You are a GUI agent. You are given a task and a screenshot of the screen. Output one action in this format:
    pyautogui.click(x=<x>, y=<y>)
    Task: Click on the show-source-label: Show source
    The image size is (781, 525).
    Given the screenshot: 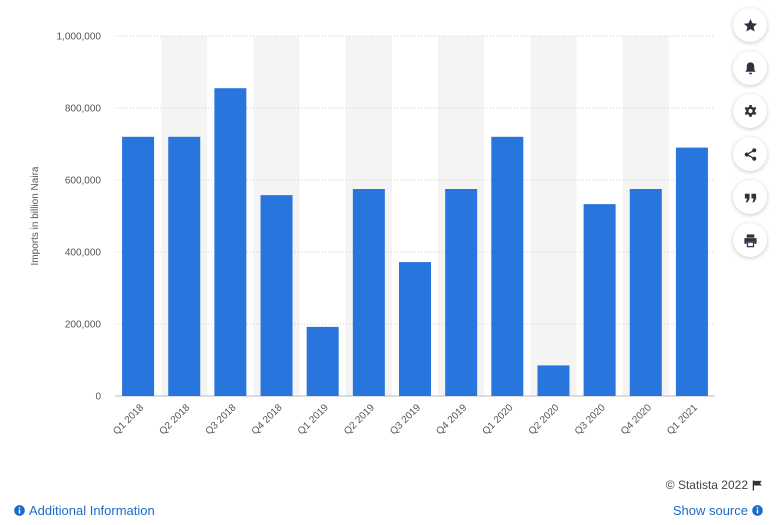 What is the action you would take?
    pyautogui.click(x=710, y=510)
    